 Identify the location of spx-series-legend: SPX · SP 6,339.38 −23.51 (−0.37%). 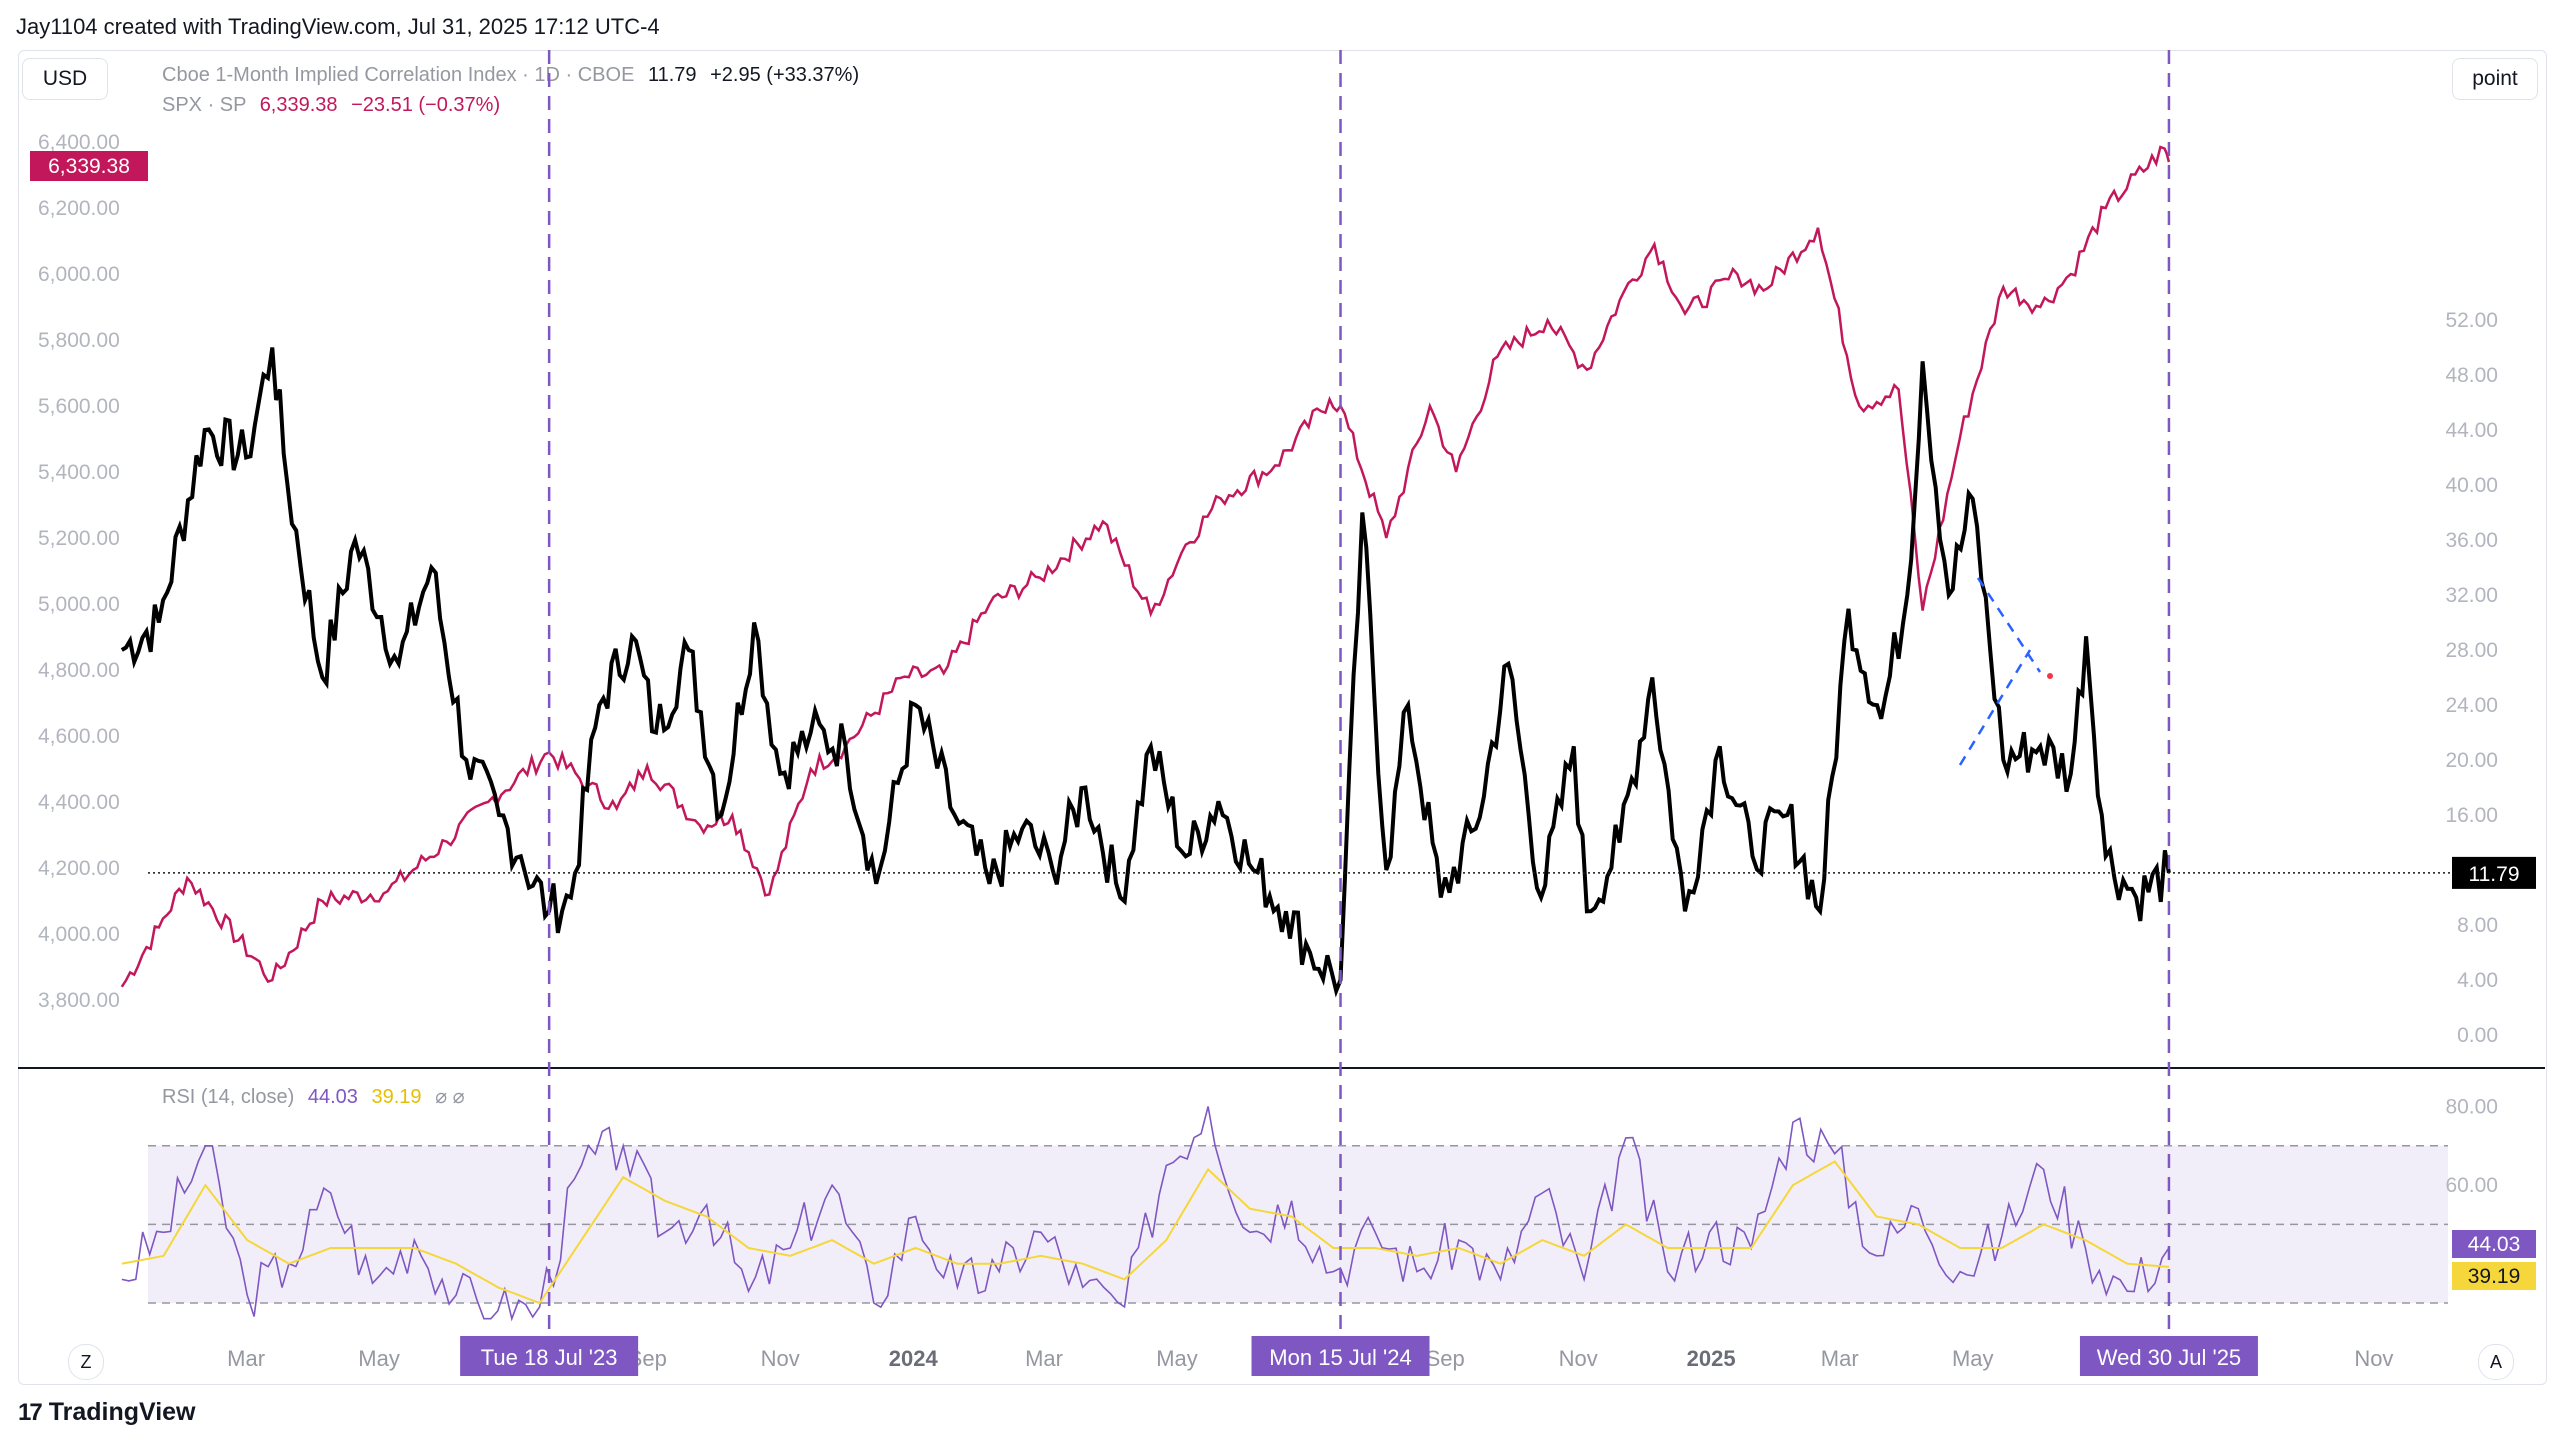
(331, 105).